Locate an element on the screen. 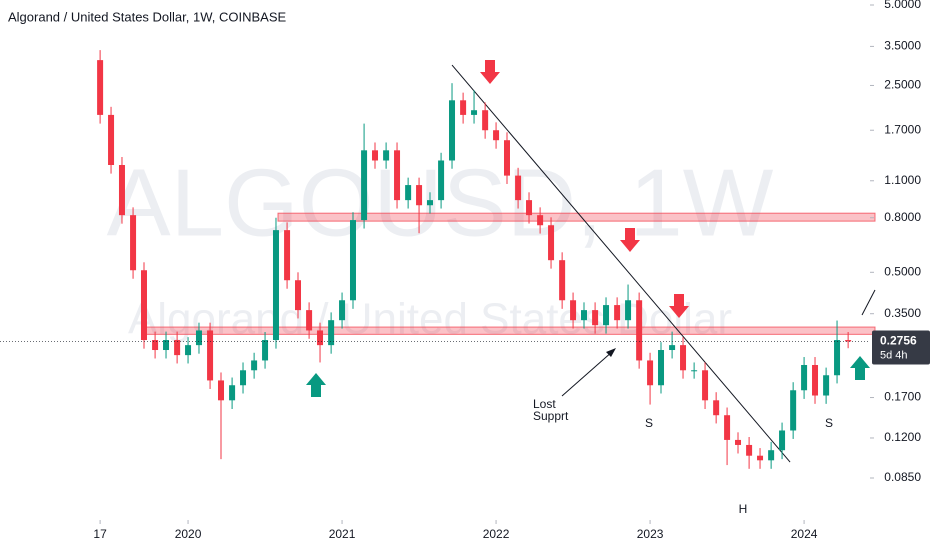  up-arrow is located at coordinates (860, 368).